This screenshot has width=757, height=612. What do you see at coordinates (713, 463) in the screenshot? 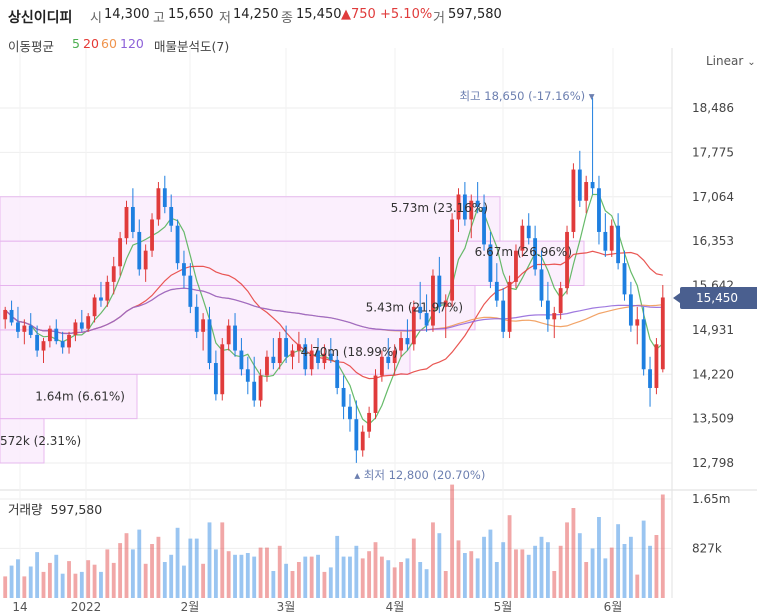
I see `y-tick-label: 12,798` at bounding box center [713, 463].